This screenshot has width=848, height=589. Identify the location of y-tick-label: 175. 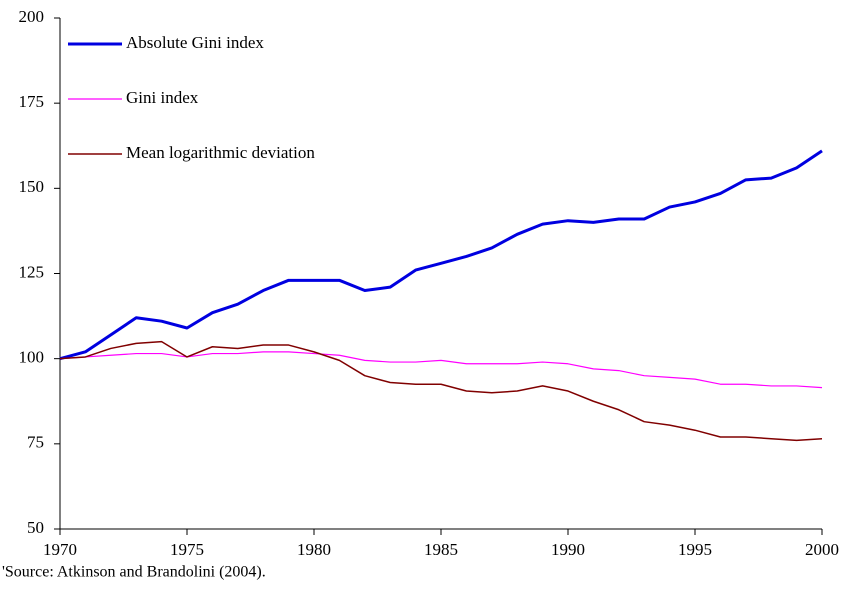
(32, 101).